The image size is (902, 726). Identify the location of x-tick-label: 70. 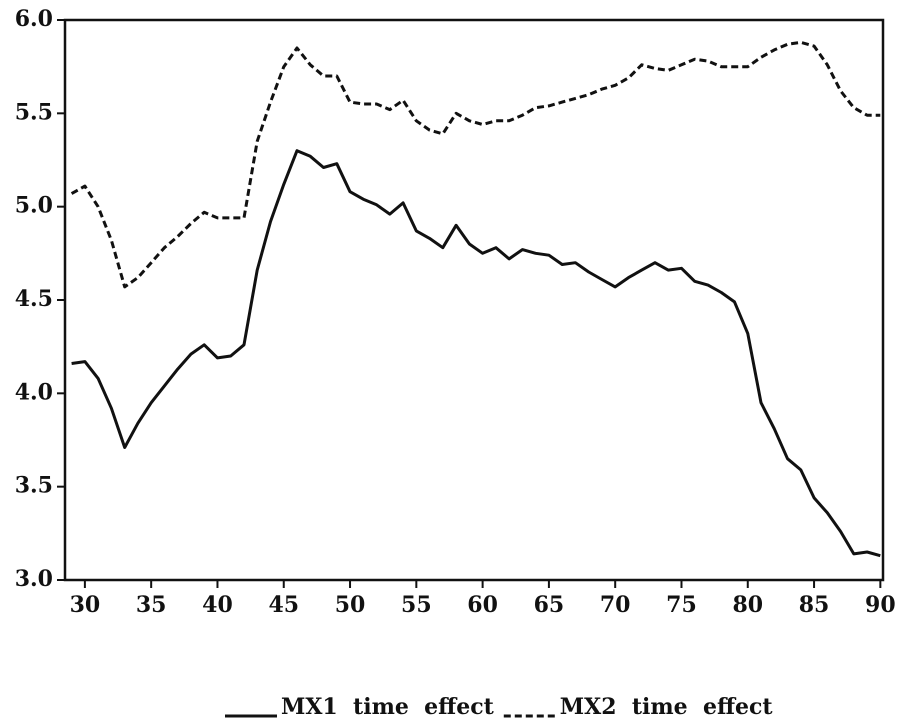
(615, 605).